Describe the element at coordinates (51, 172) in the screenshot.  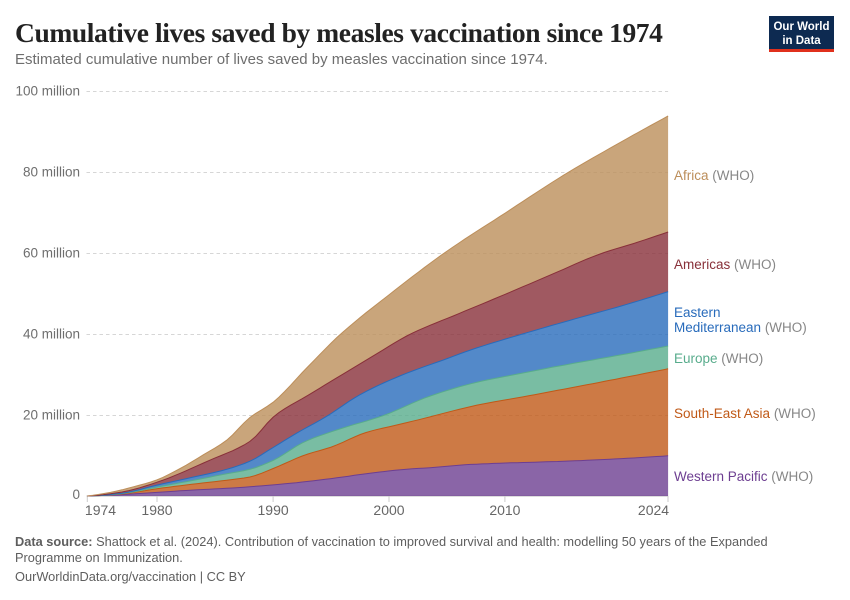
I see `svg-text: 80 million` at that location.